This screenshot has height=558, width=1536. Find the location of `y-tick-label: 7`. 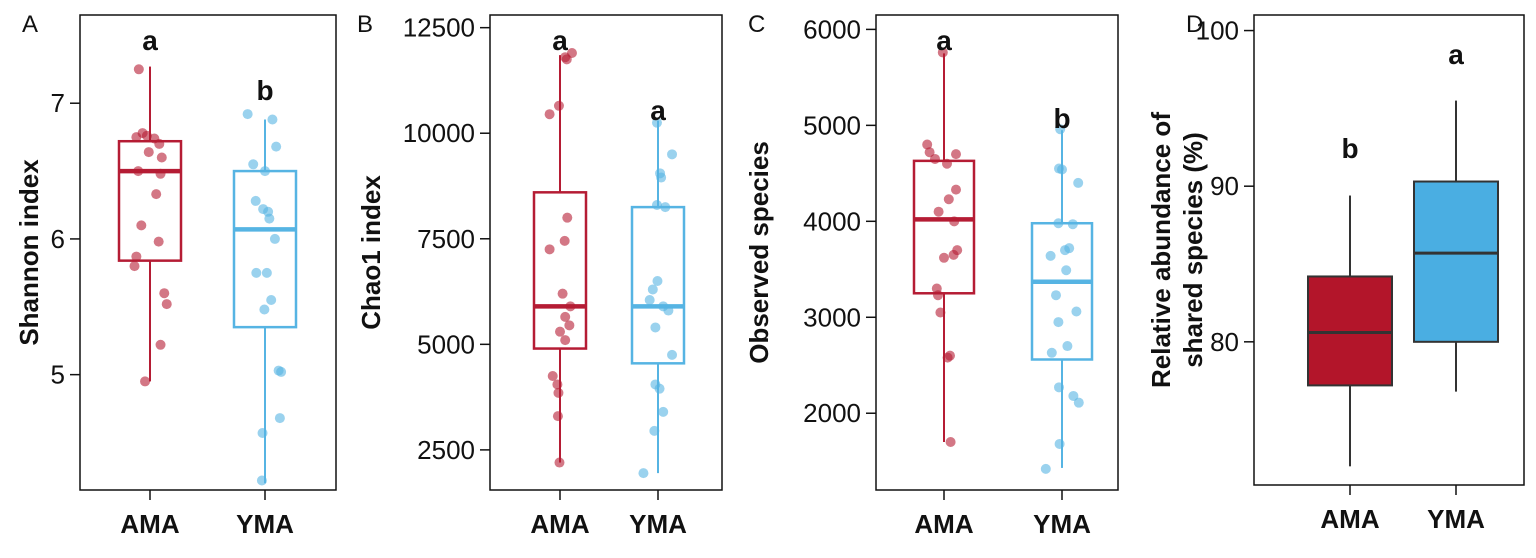

y-tick-label: 7 is located at coordinates (58, 103).